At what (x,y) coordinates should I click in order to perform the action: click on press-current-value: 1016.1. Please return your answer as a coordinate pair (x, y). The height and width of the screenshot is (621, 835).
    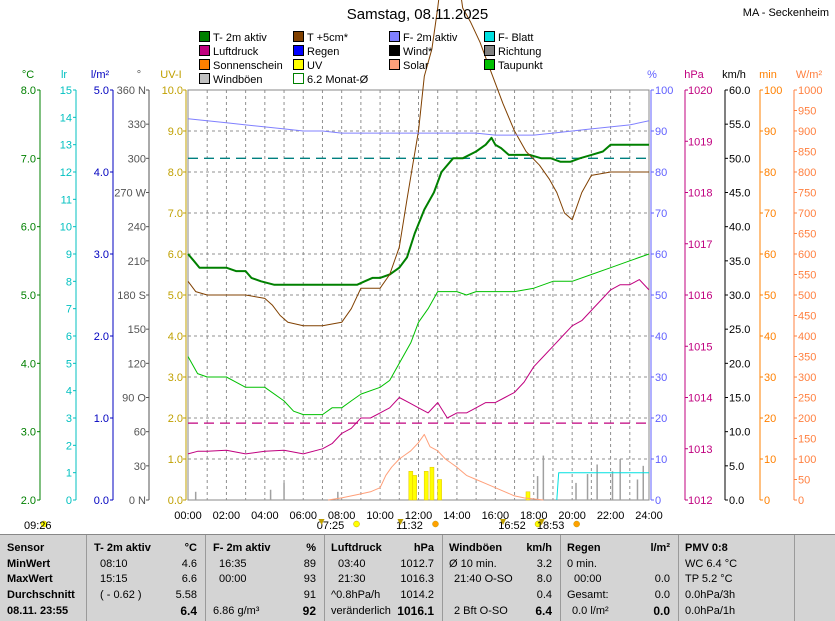
    Looking at the image, I should click on (415, 611).